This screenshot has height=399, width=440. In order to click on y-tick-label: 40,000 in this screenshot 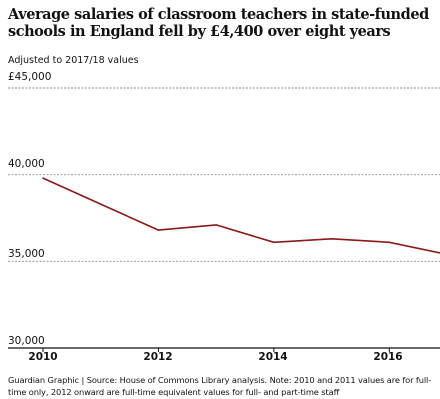, I will do `click(26, 164)`.